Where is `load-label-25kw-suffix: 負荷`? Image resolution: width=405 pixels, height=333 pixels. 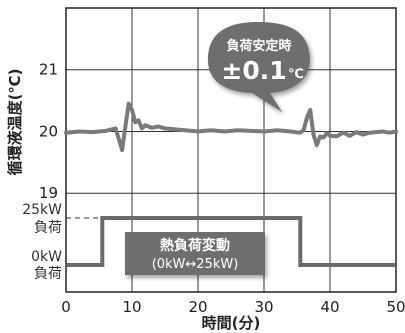 load-label-25kw-suffix: 負荷 is located at coordinates (48, 228).